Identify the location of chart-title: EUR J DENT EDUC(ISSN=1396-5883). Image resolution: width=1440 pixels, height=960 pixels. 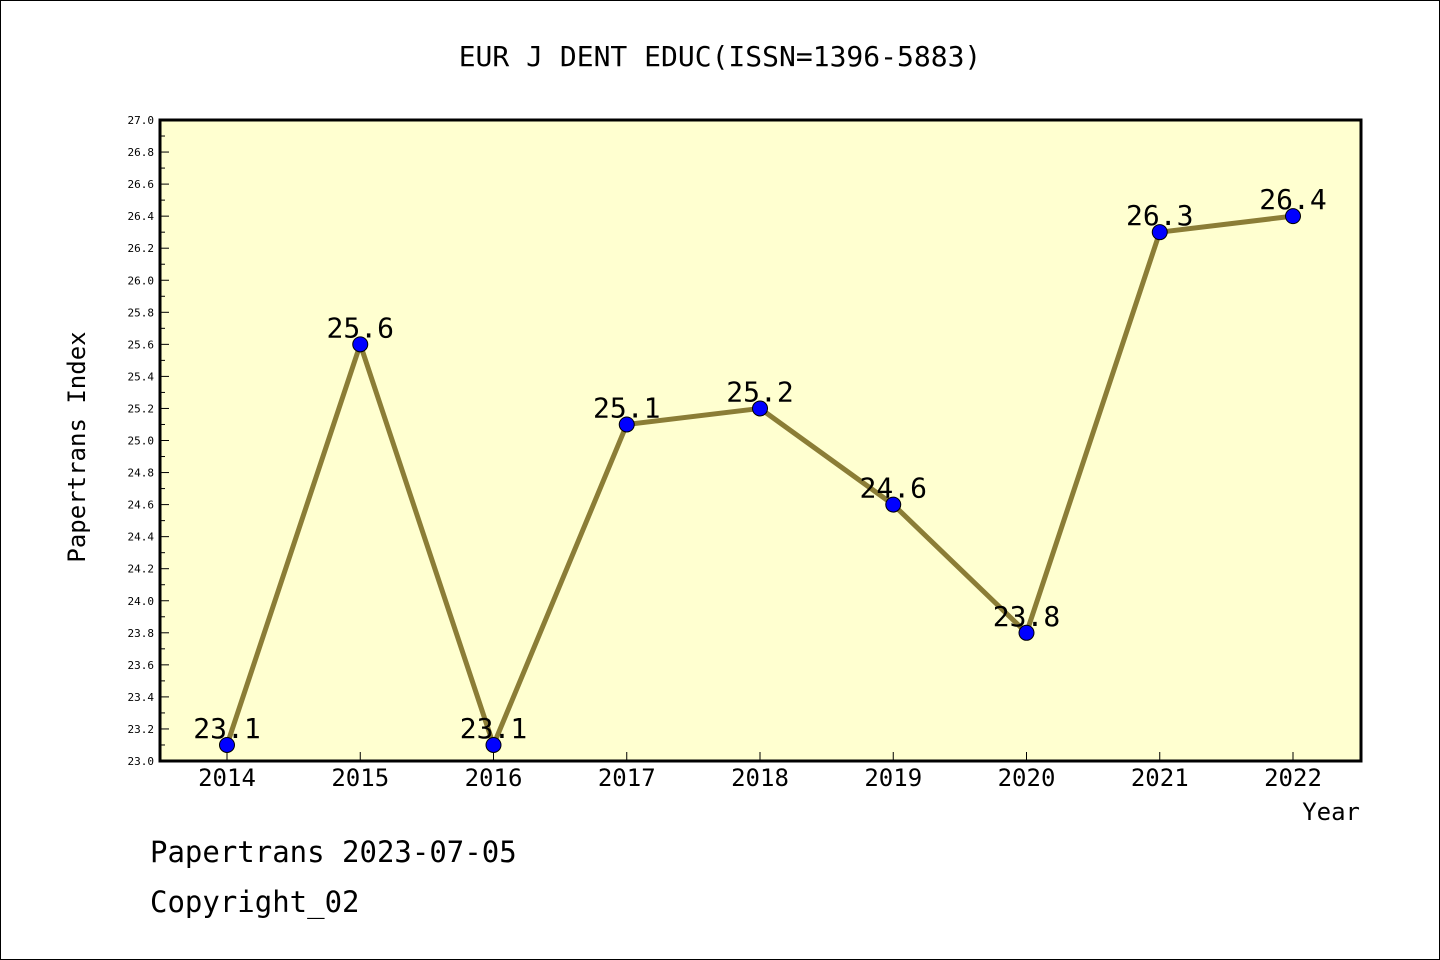
(720, 56).